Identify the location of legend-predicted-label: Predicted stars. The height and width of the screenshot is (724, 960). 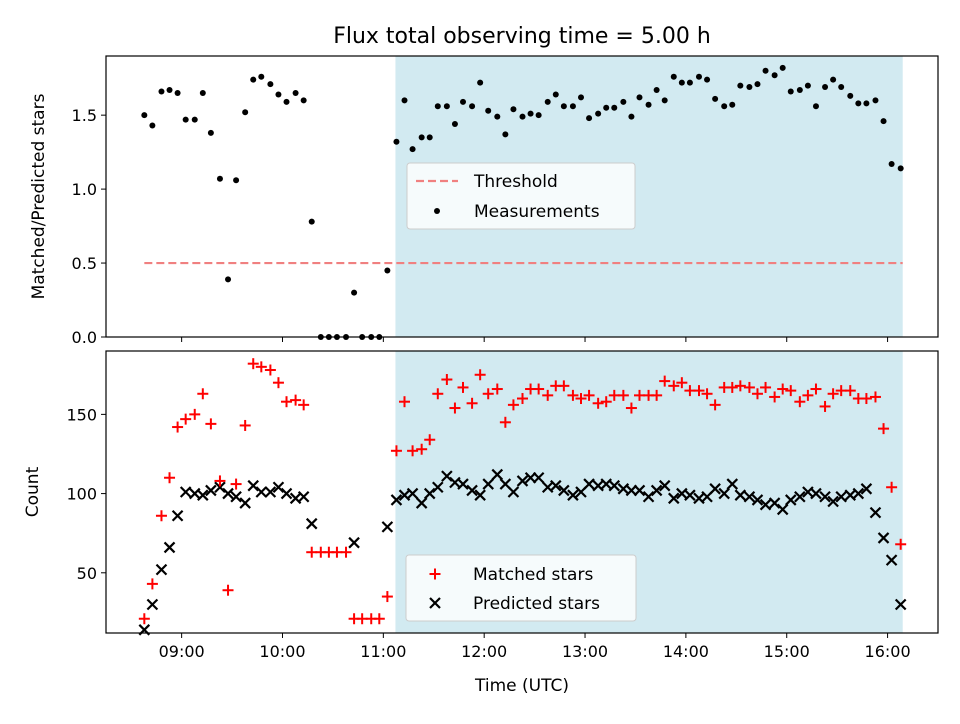
(536, 604).